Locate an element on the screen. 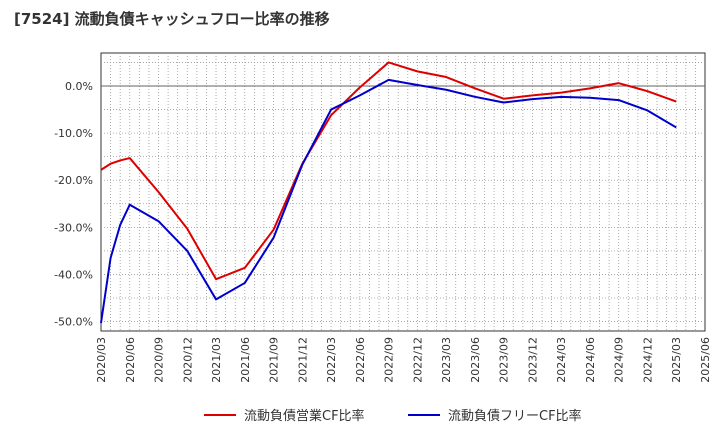  x-tick-label: 2020/06 is located at coordinates (130, 360).